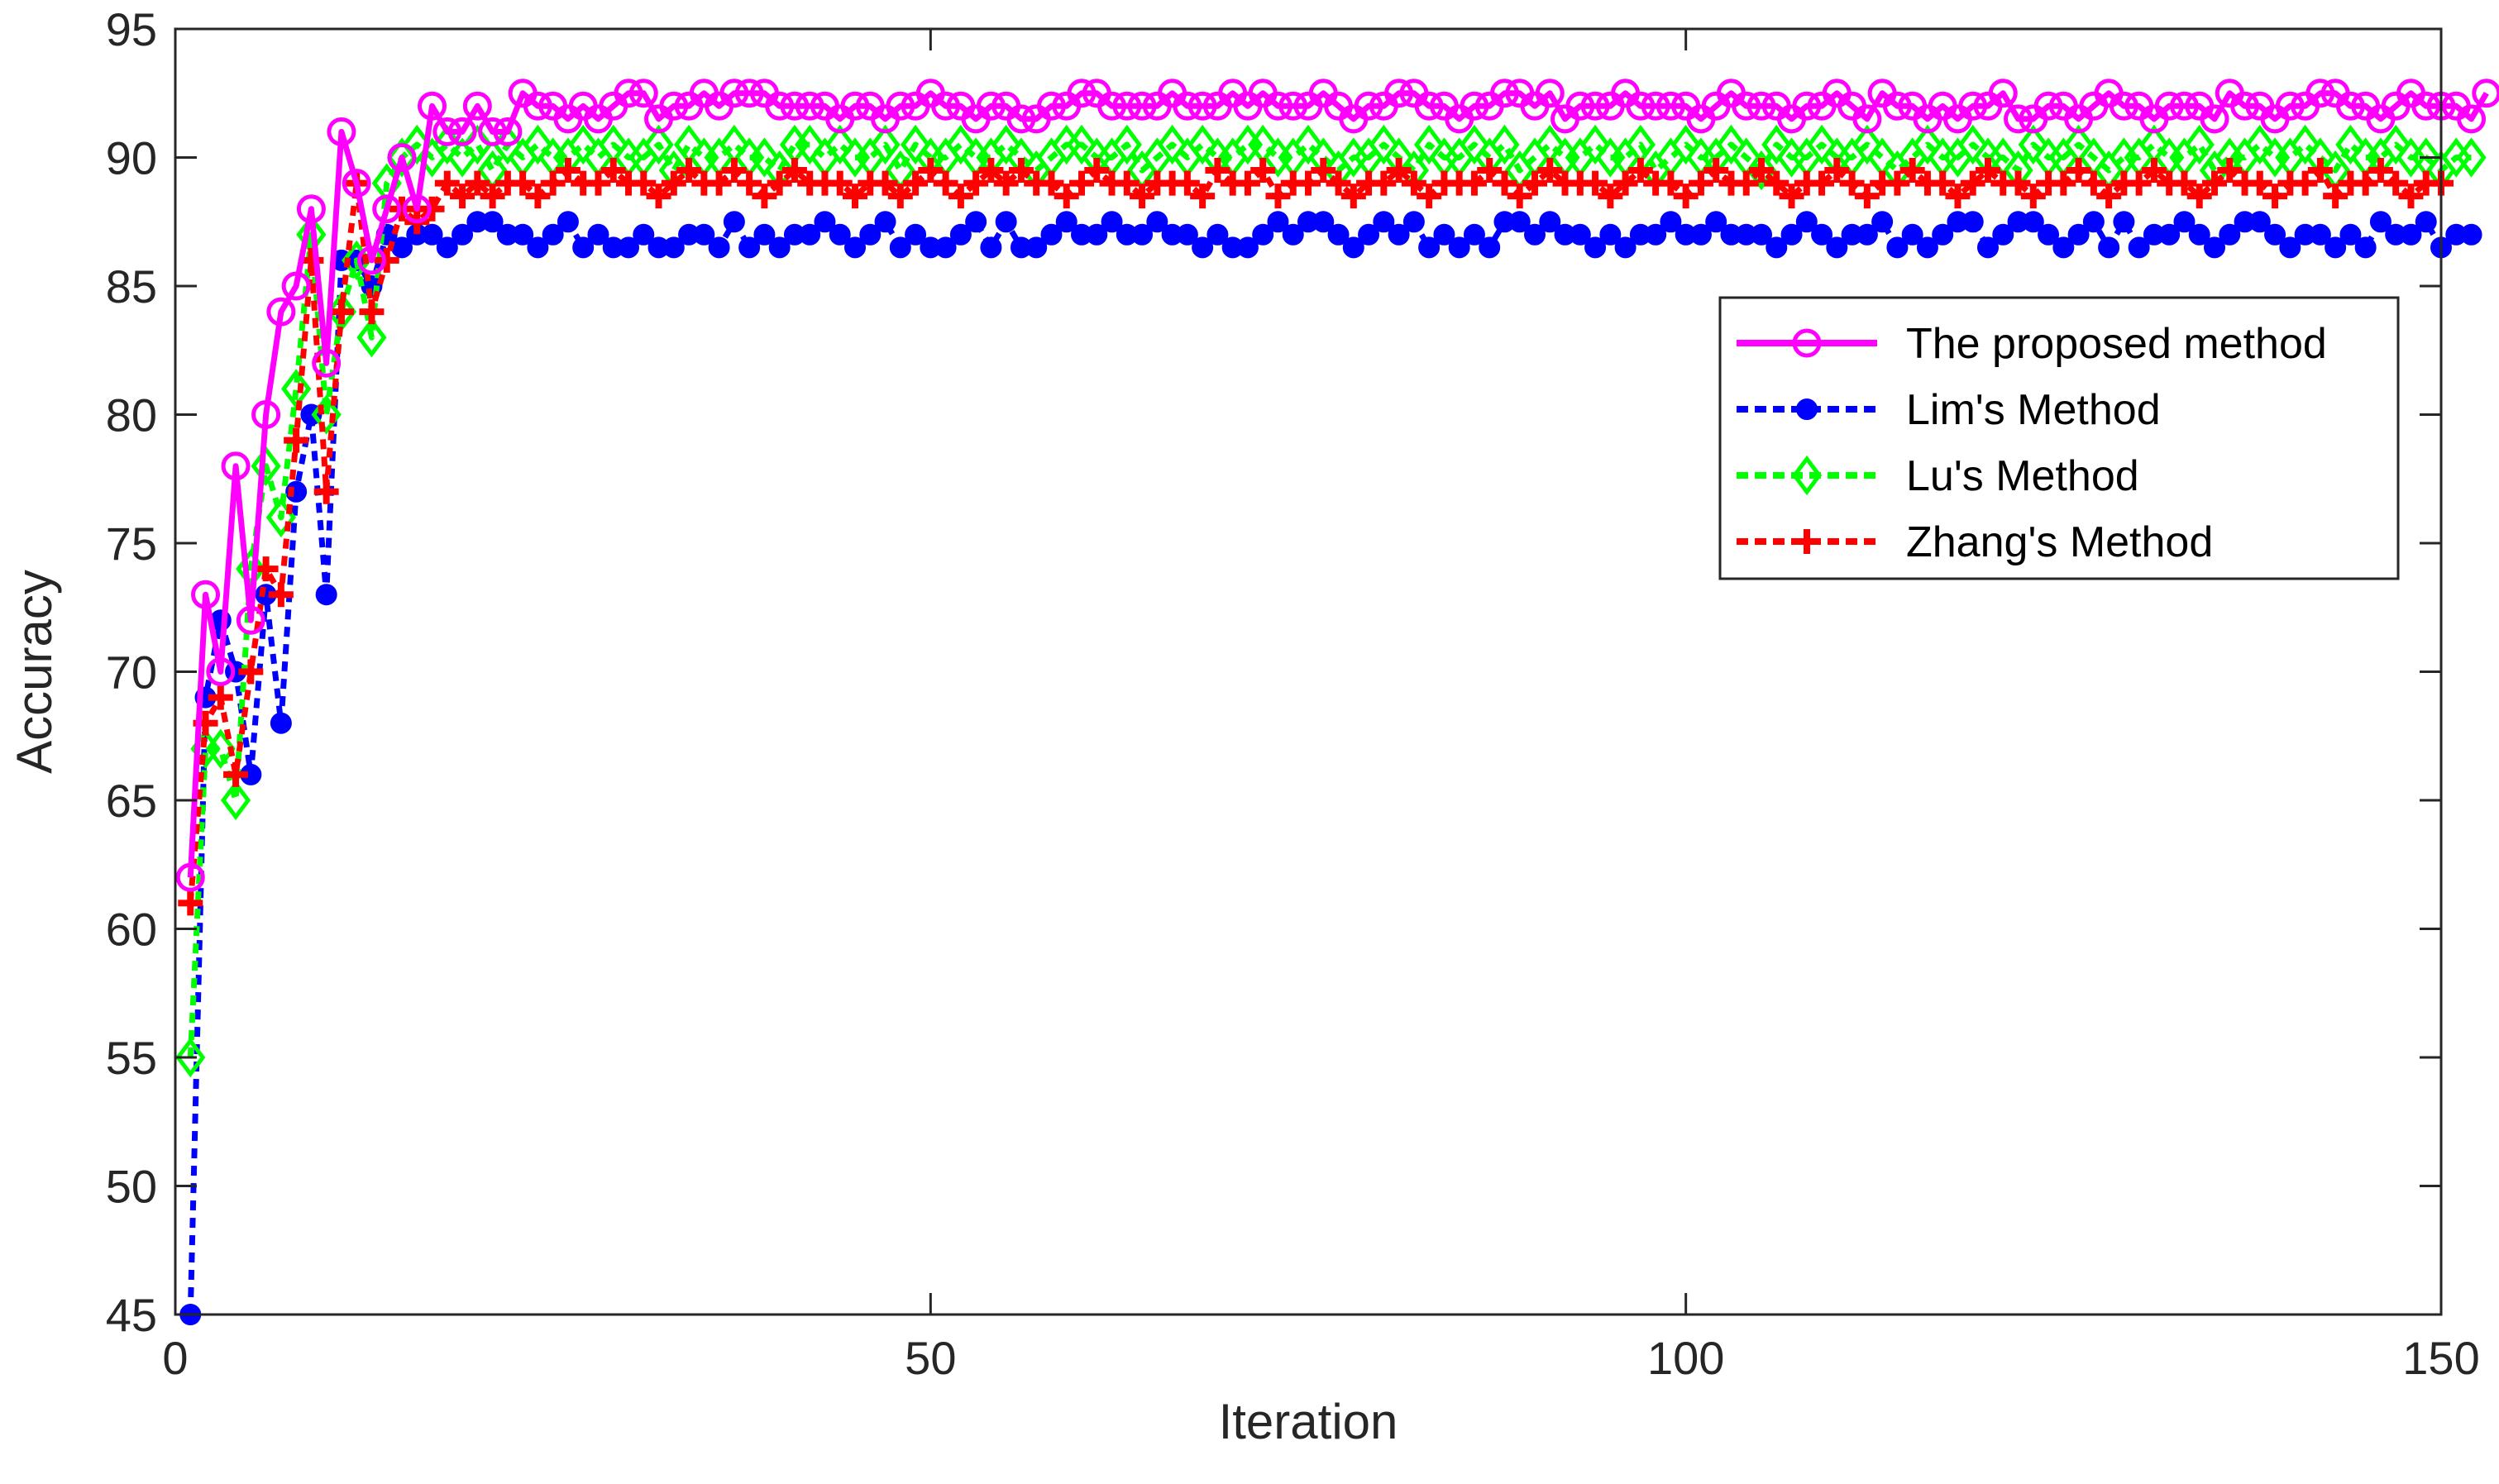 Image resolution: width=2499 pixels, height=1484 pixels. Describe the element at coordinates (131, 1315) in the screenshot. I see `y-tick-label: 45` at that location.